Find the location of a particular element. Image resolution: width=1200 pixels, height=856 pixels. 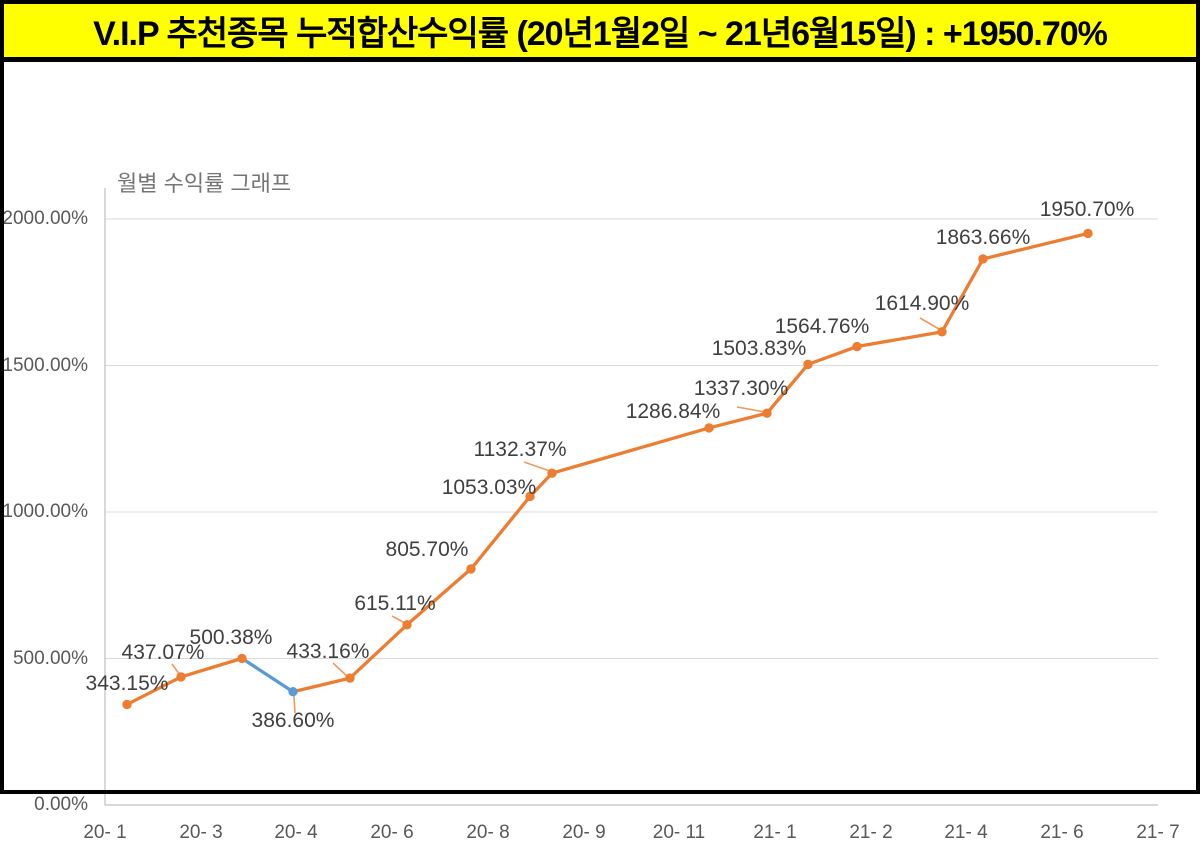

x-tick-label: 21- 1 is located at coordinates (775, 832).